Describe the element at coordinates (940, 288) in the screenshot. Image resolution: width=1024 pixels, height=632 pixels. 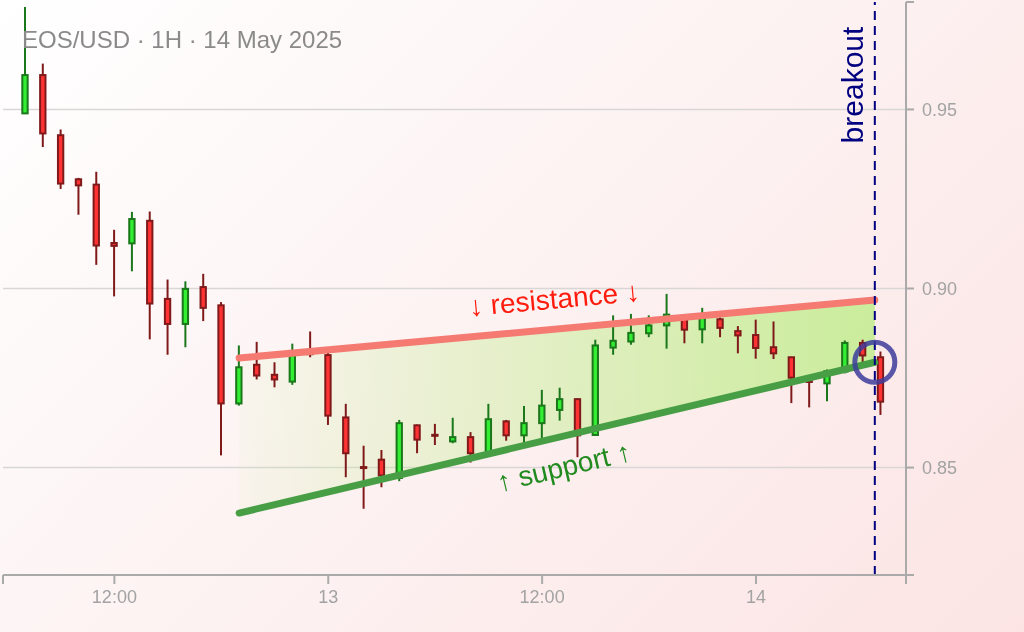
I see `y-tick-label: 0.90` at that location.